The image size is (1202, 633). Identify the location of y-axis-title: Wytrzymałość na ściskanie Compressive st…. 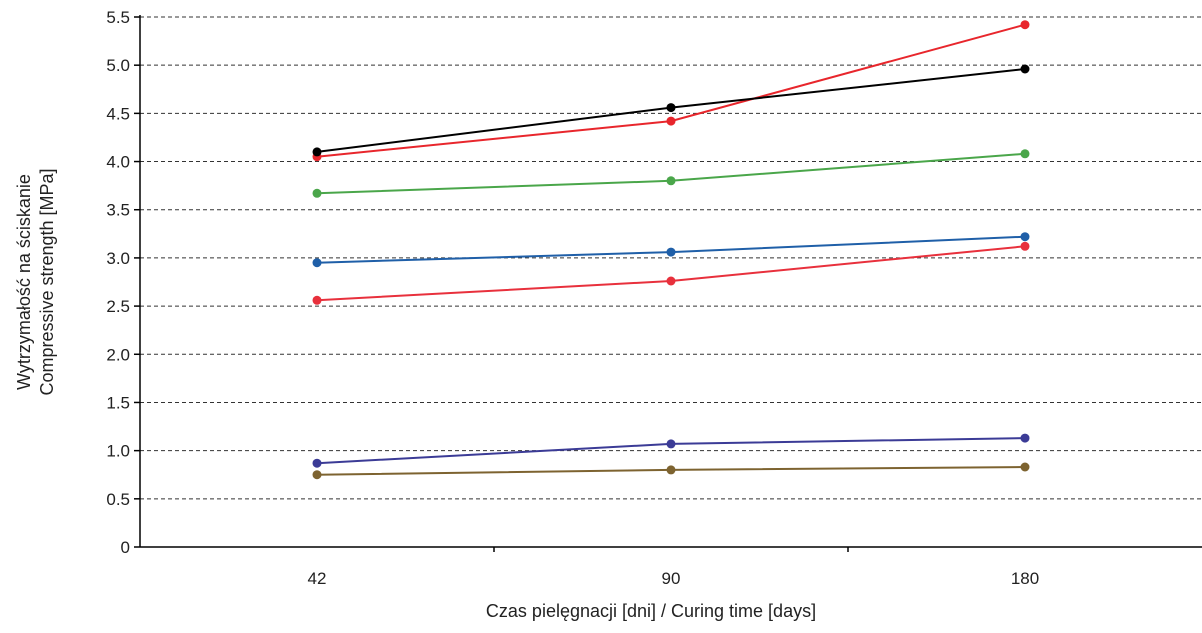
(35, 281).